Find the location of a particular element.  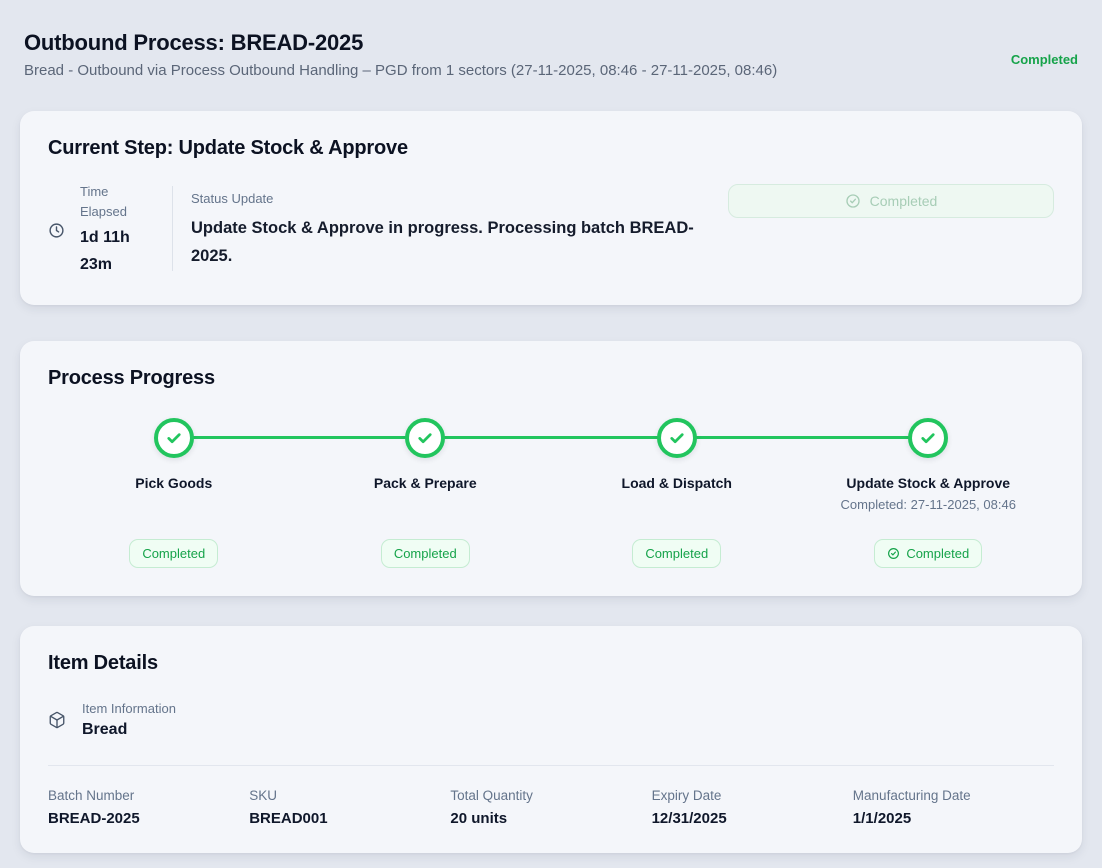

field-label: Manufacturing Date is located at coordinates (911, 795).